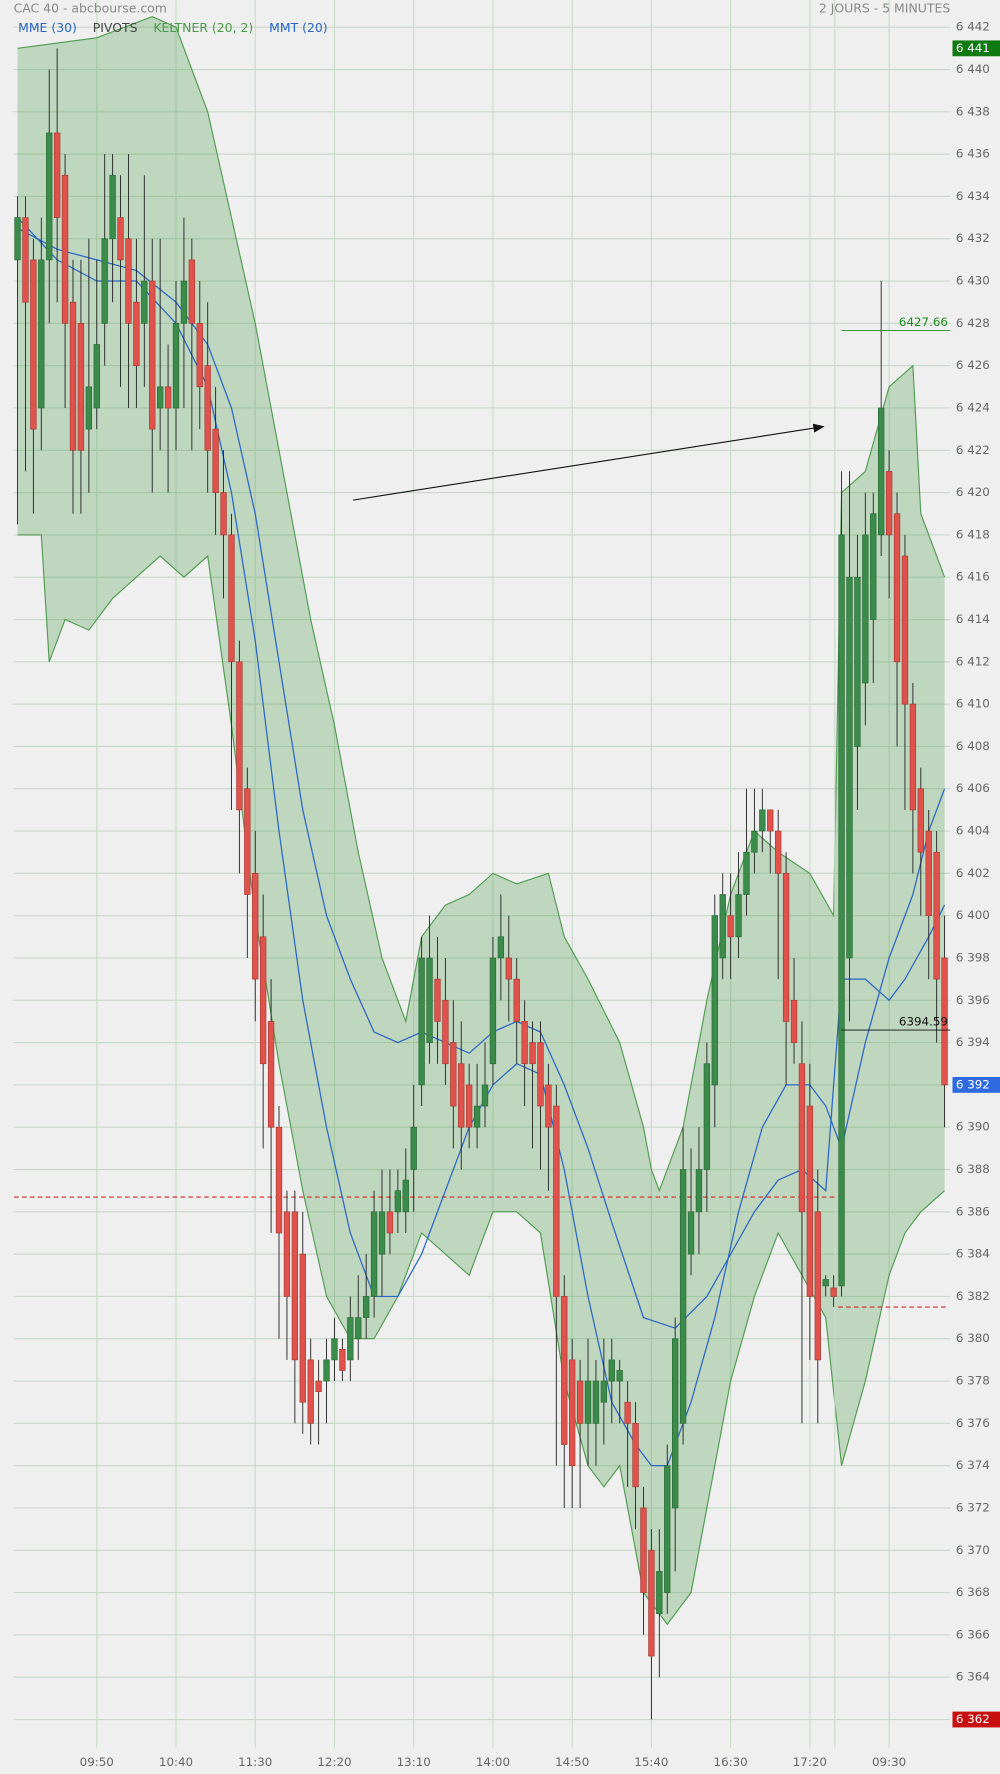 This screenshot has width=1000, height=1774. Describe the element at coordinates (973, 619) in the screenshot. I see `y-tick-label: 6 414` at that location.